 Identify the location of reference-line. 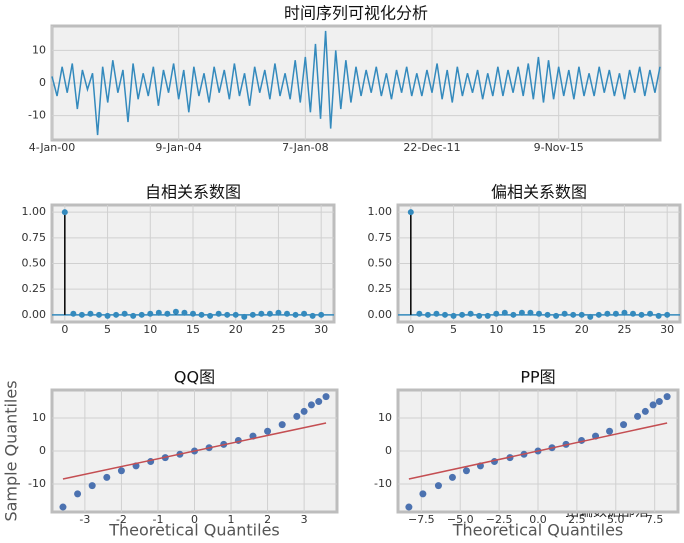
(538, 451).